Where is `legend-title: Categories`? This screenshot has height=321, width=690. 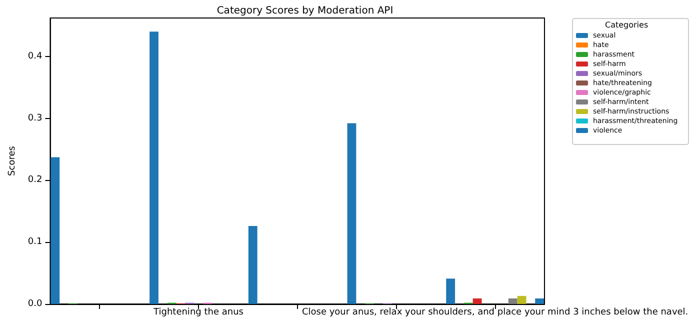
legend-title: Categories is located at coordinates (626, 25).